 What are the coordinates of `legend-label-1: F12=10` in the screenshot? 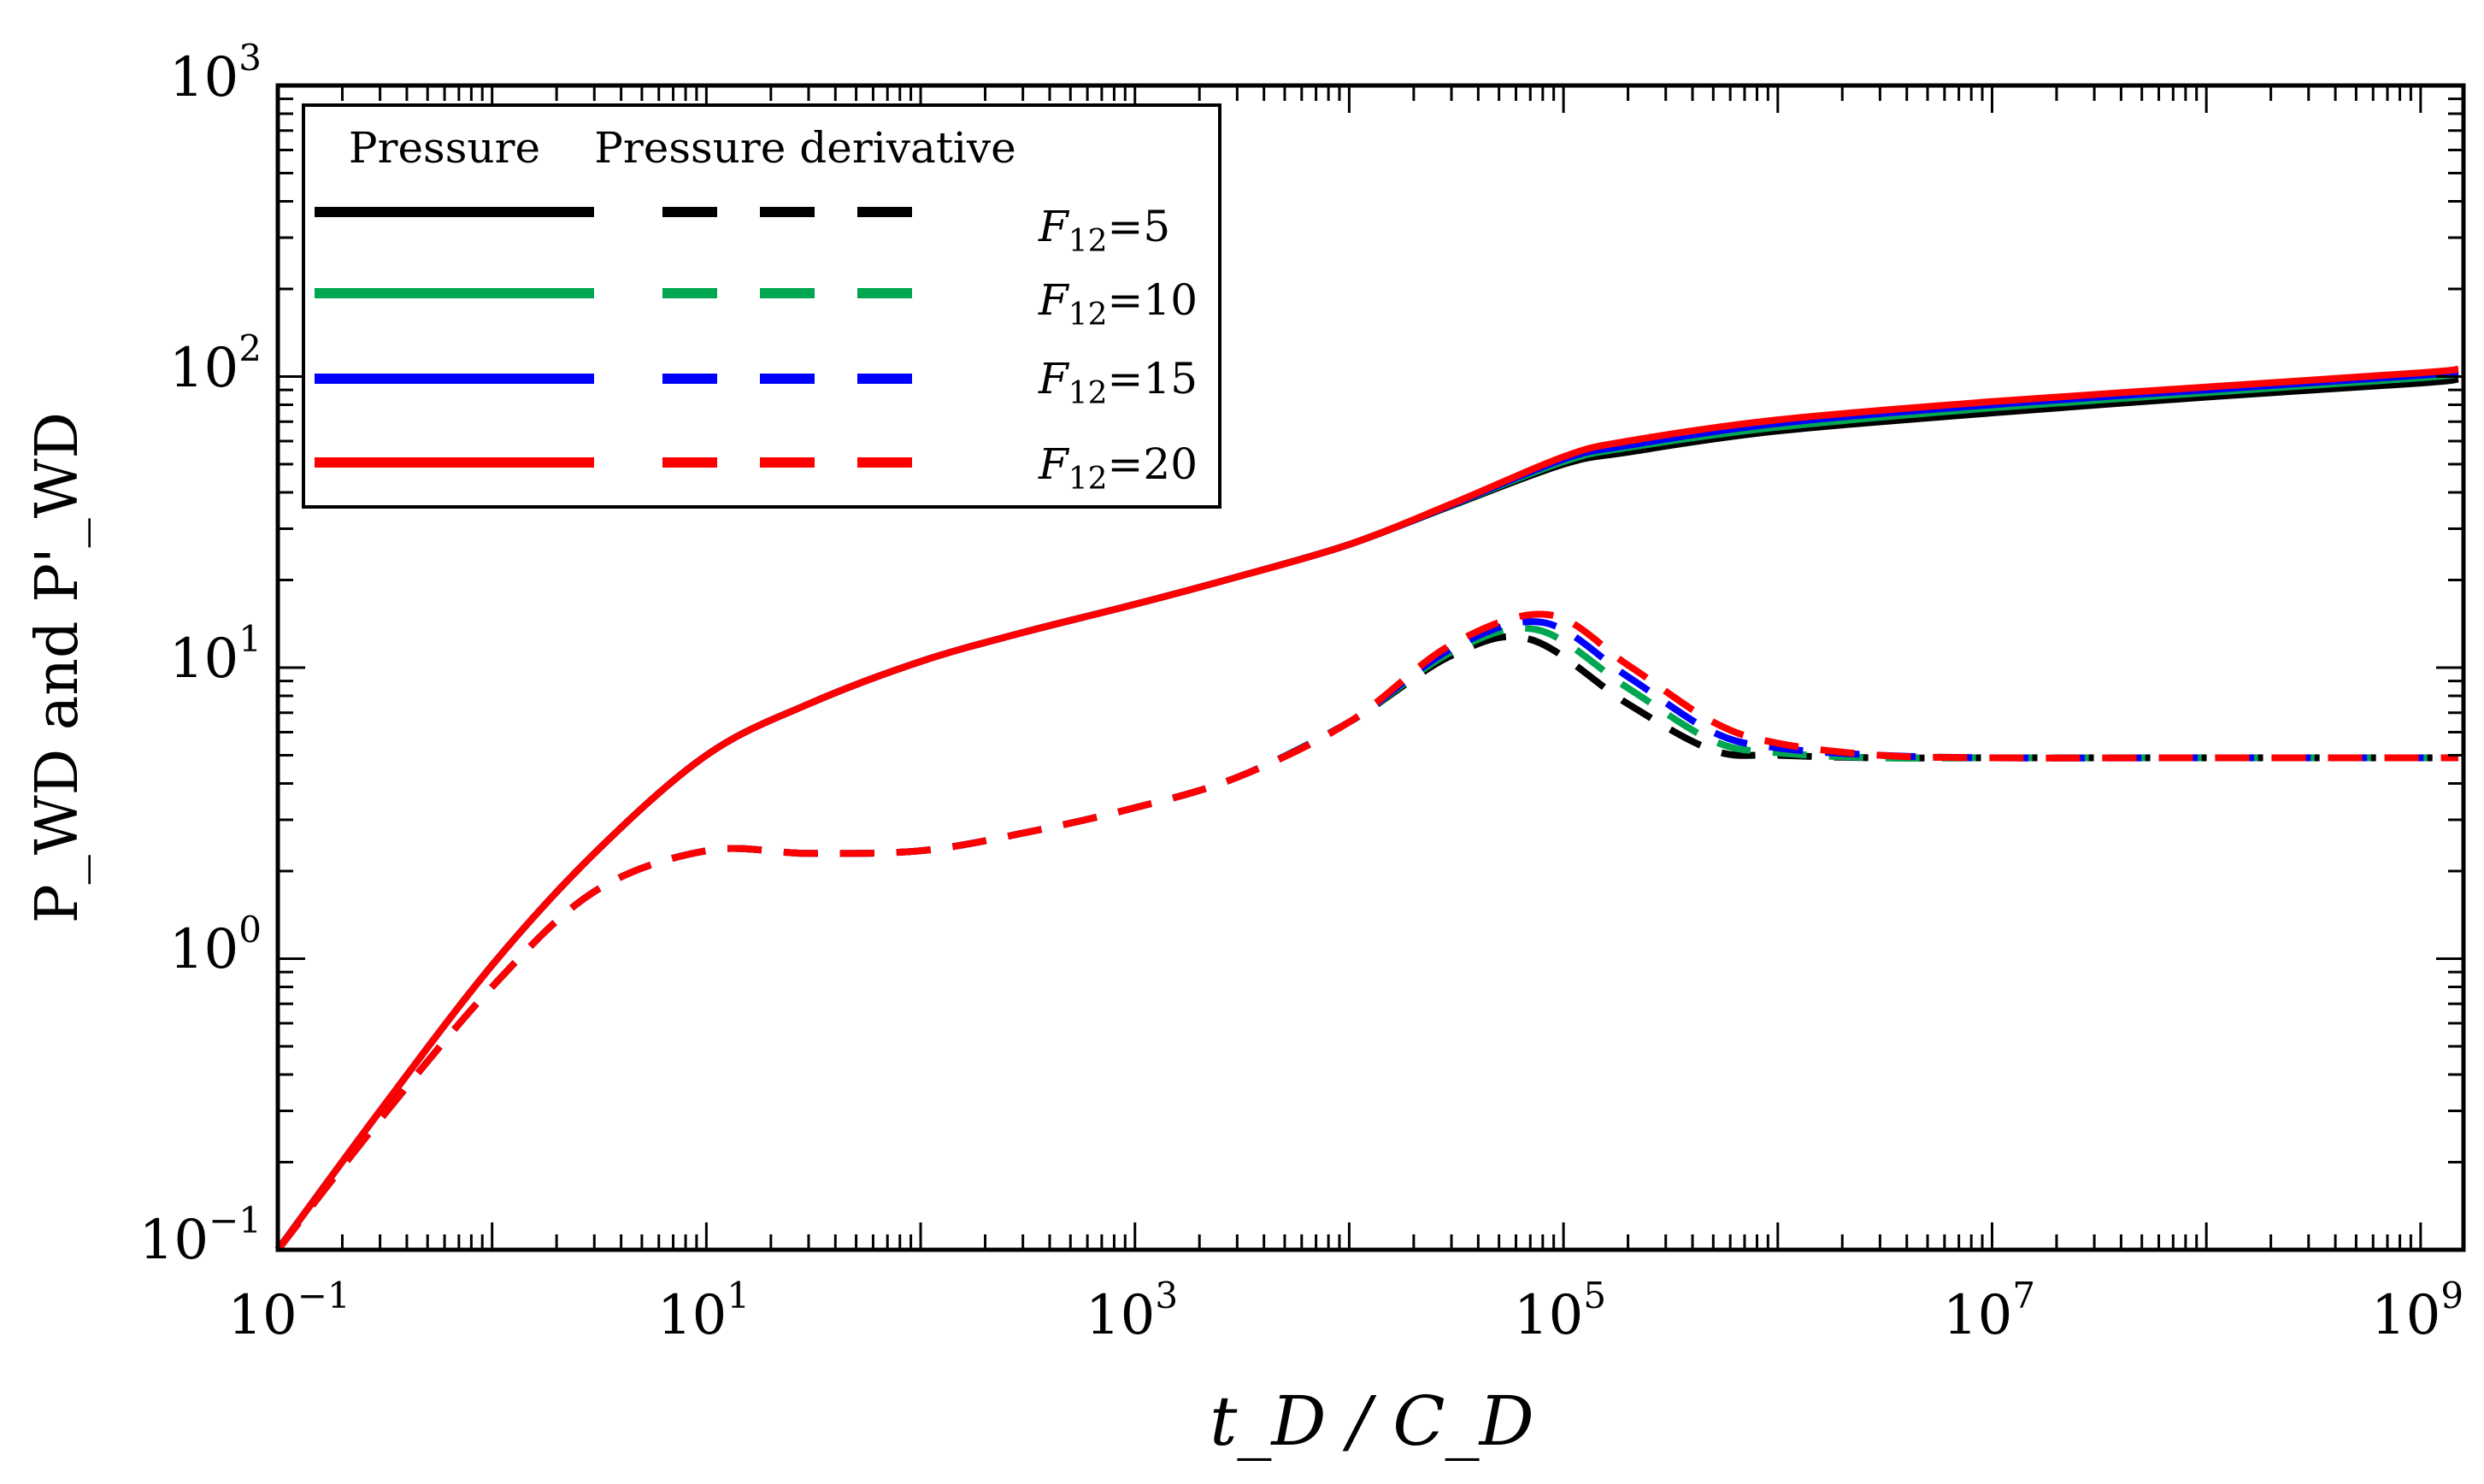 It's located at (1118, 304).